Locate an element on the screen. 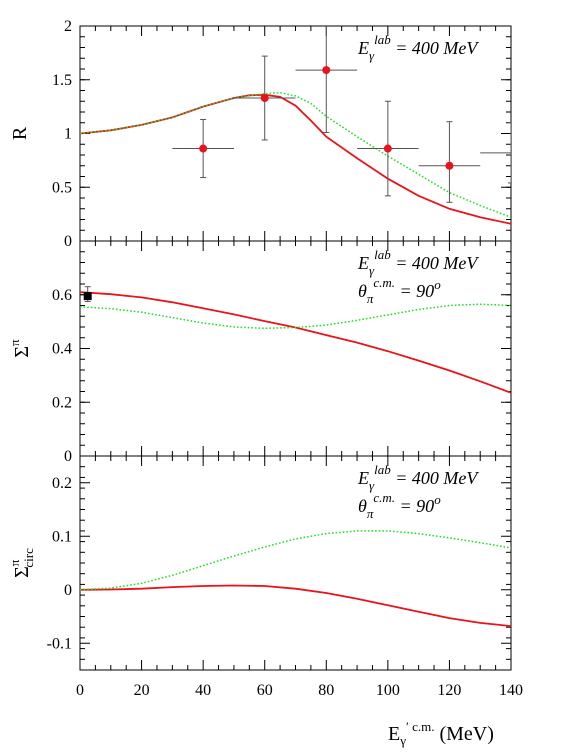 This screenshot has height=752, width=581. x-axis-title: Eγ′ c.m. (MeV) is located at coordinates (441, 733).